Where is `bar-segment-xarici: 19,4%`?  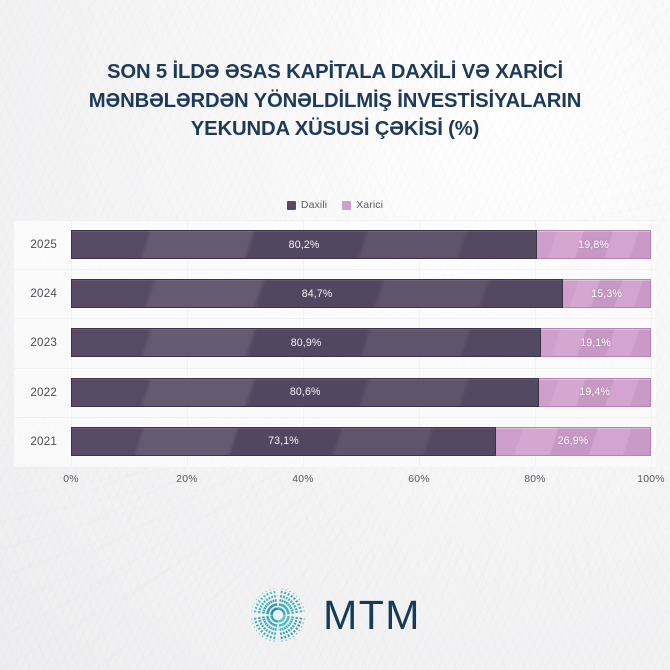 bar-segment-xarici: 19,4% is located at coordinates (595, 392).